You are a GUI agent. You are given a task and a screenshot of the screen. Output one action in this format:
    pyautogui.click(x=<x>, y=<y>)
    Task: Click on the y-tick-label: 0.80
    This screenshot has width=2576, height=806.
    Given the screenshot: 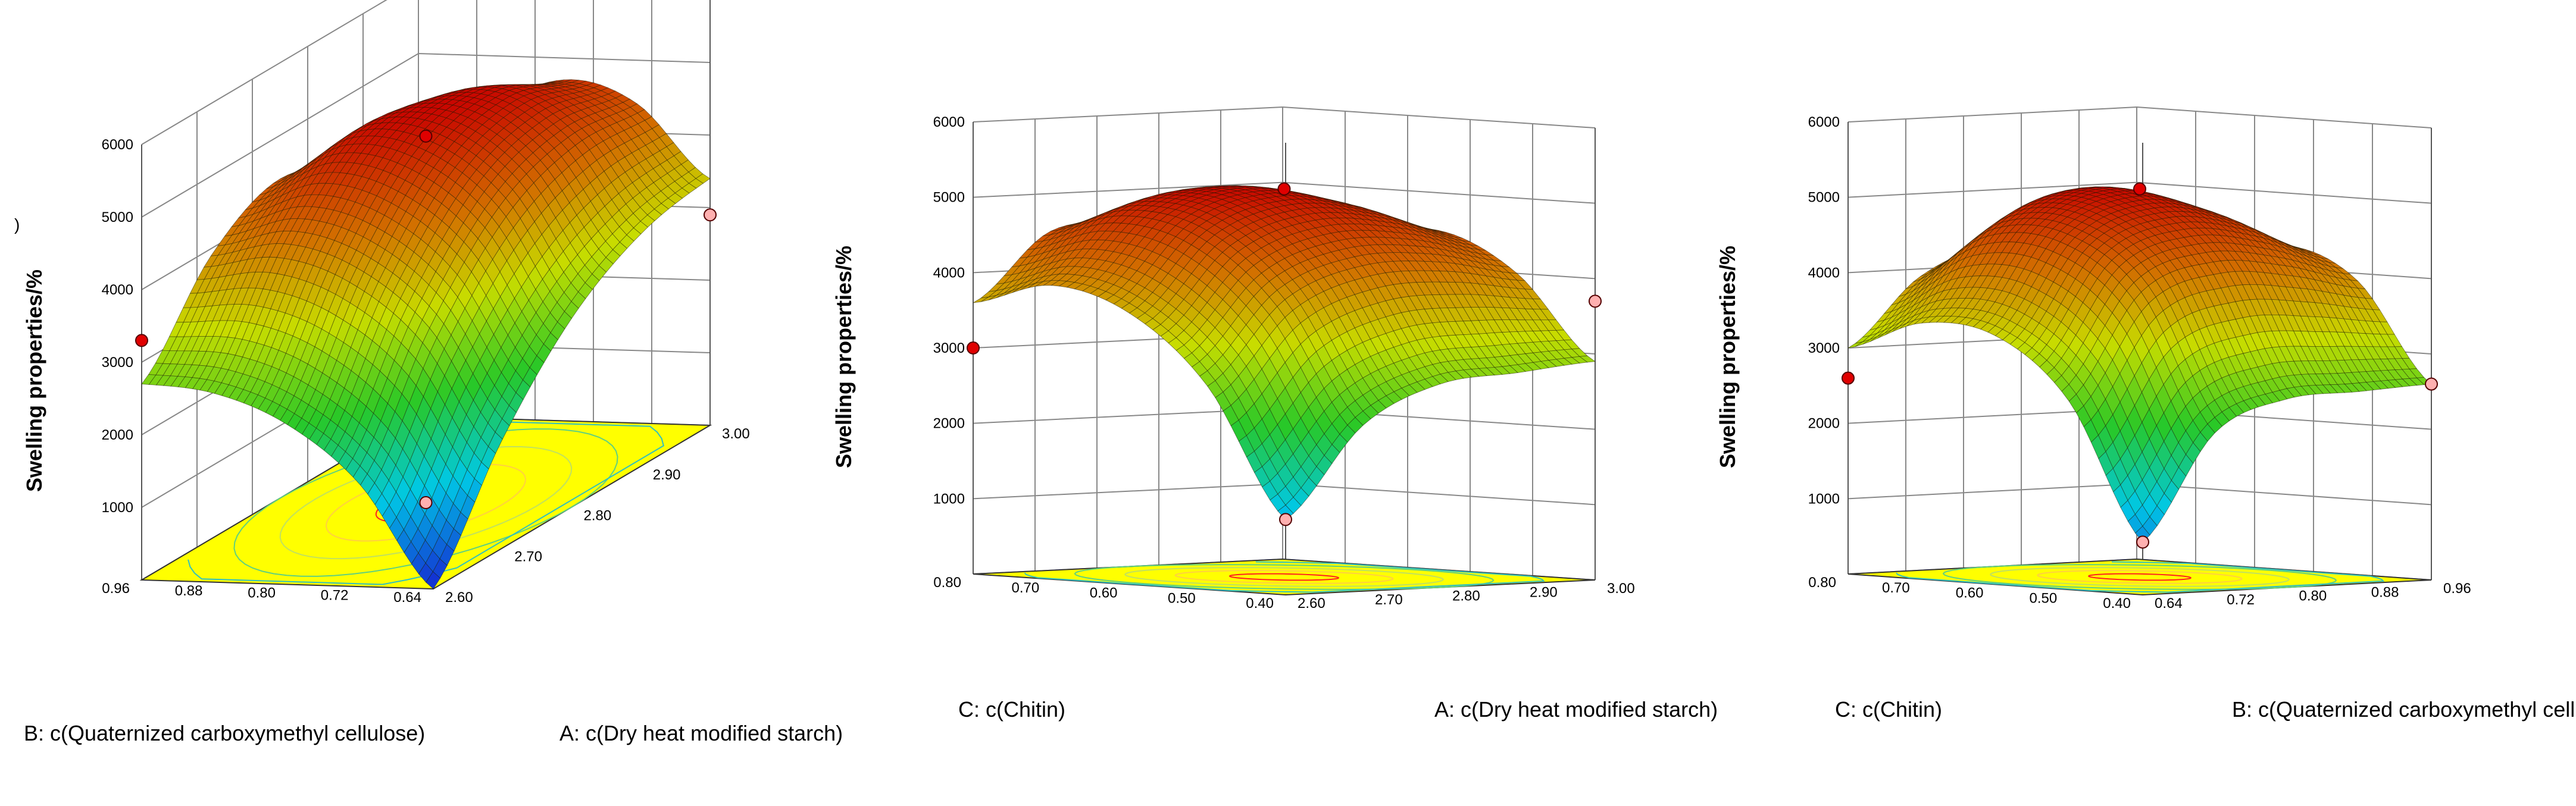 What is the action you would take?
    pyautogui.click(x=2313, y=596)
    